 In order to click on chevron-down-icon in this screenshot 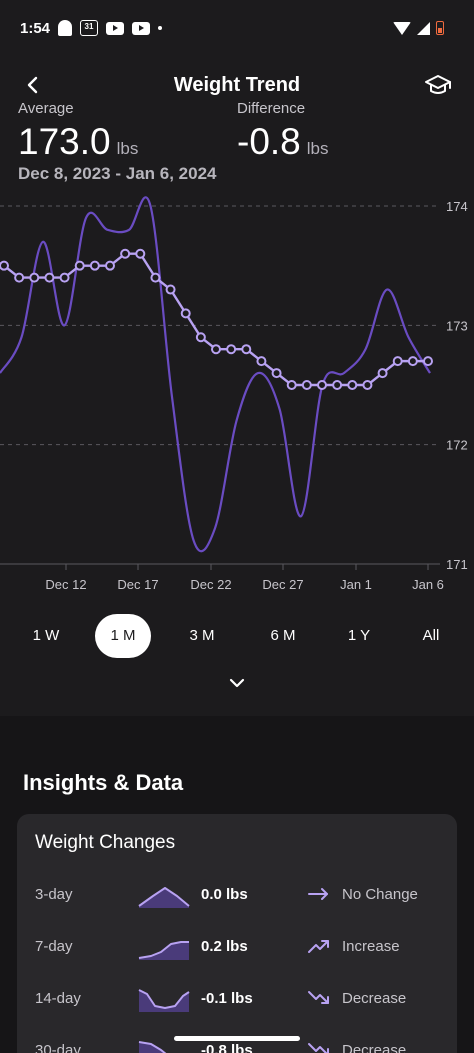, I will do `click(237, 683)`.